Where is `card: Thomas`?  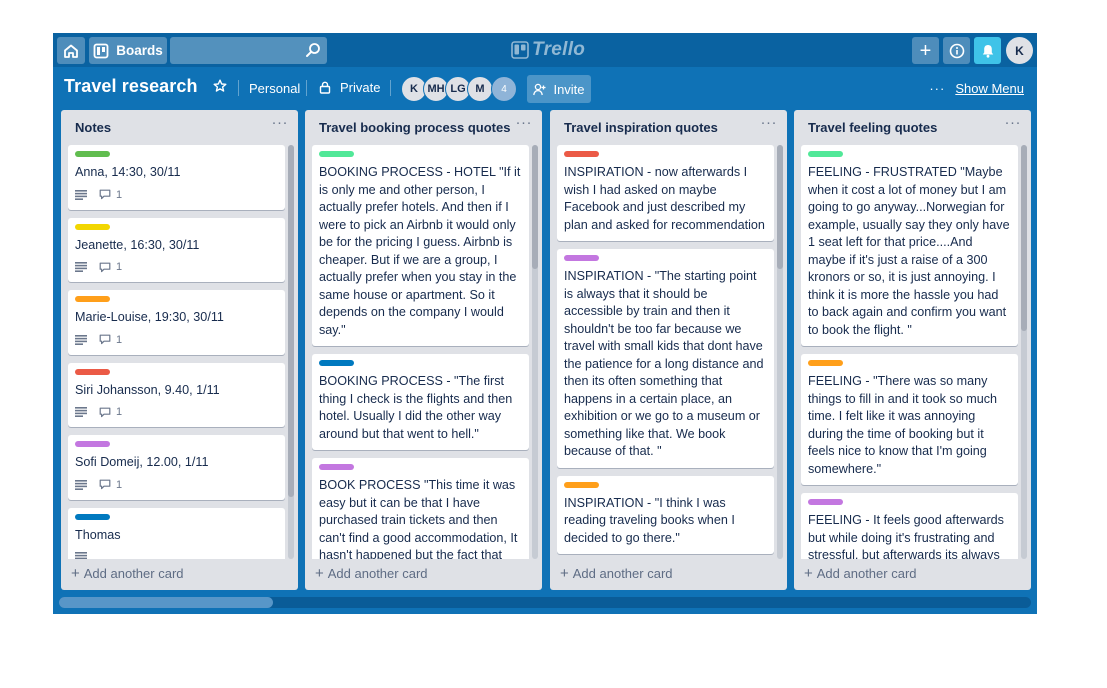
card: Thomas is located at coordinates (176, 533).